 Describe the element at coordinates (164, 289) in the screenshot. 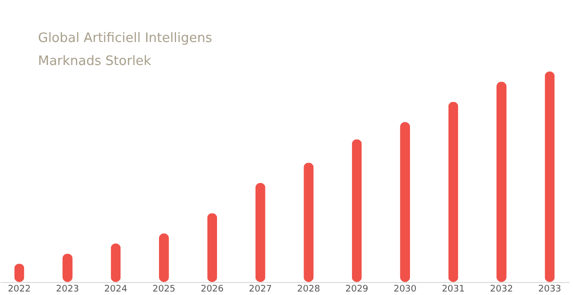

I see `x-tick-label: 2025` at that location.